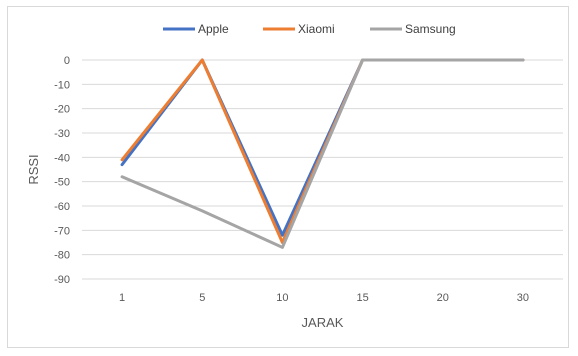  Describe the element at coordinates (62, 231) in the screenshot. I see `y-tick-label: -70` at that location.